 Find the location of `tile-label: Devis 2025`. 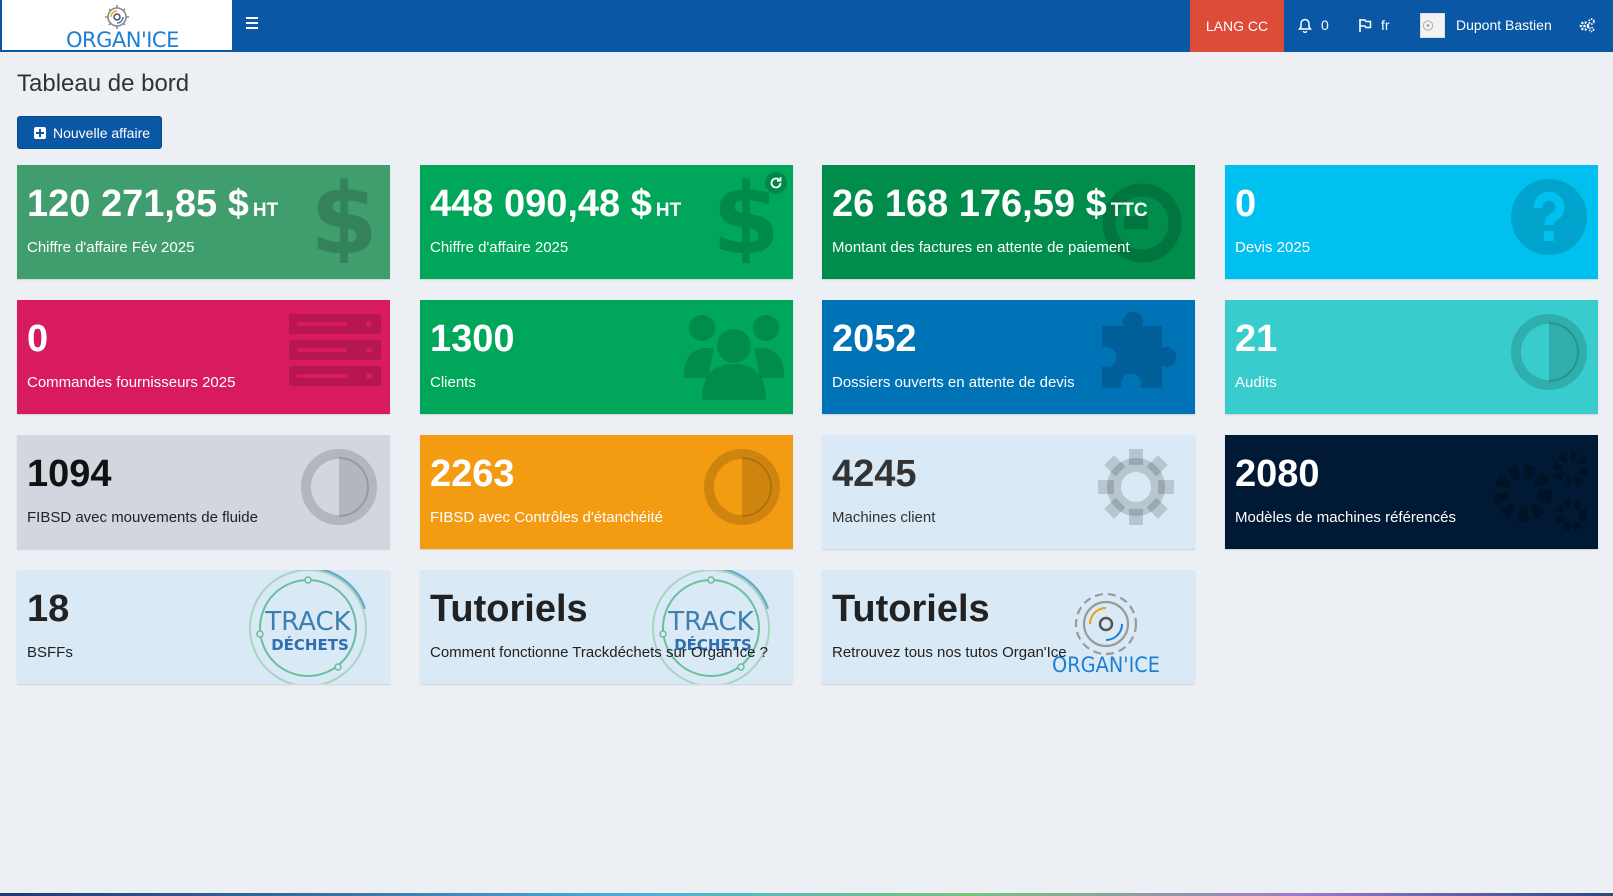

tile-label: Devis 2025 is located at coordinates (1273, 247).